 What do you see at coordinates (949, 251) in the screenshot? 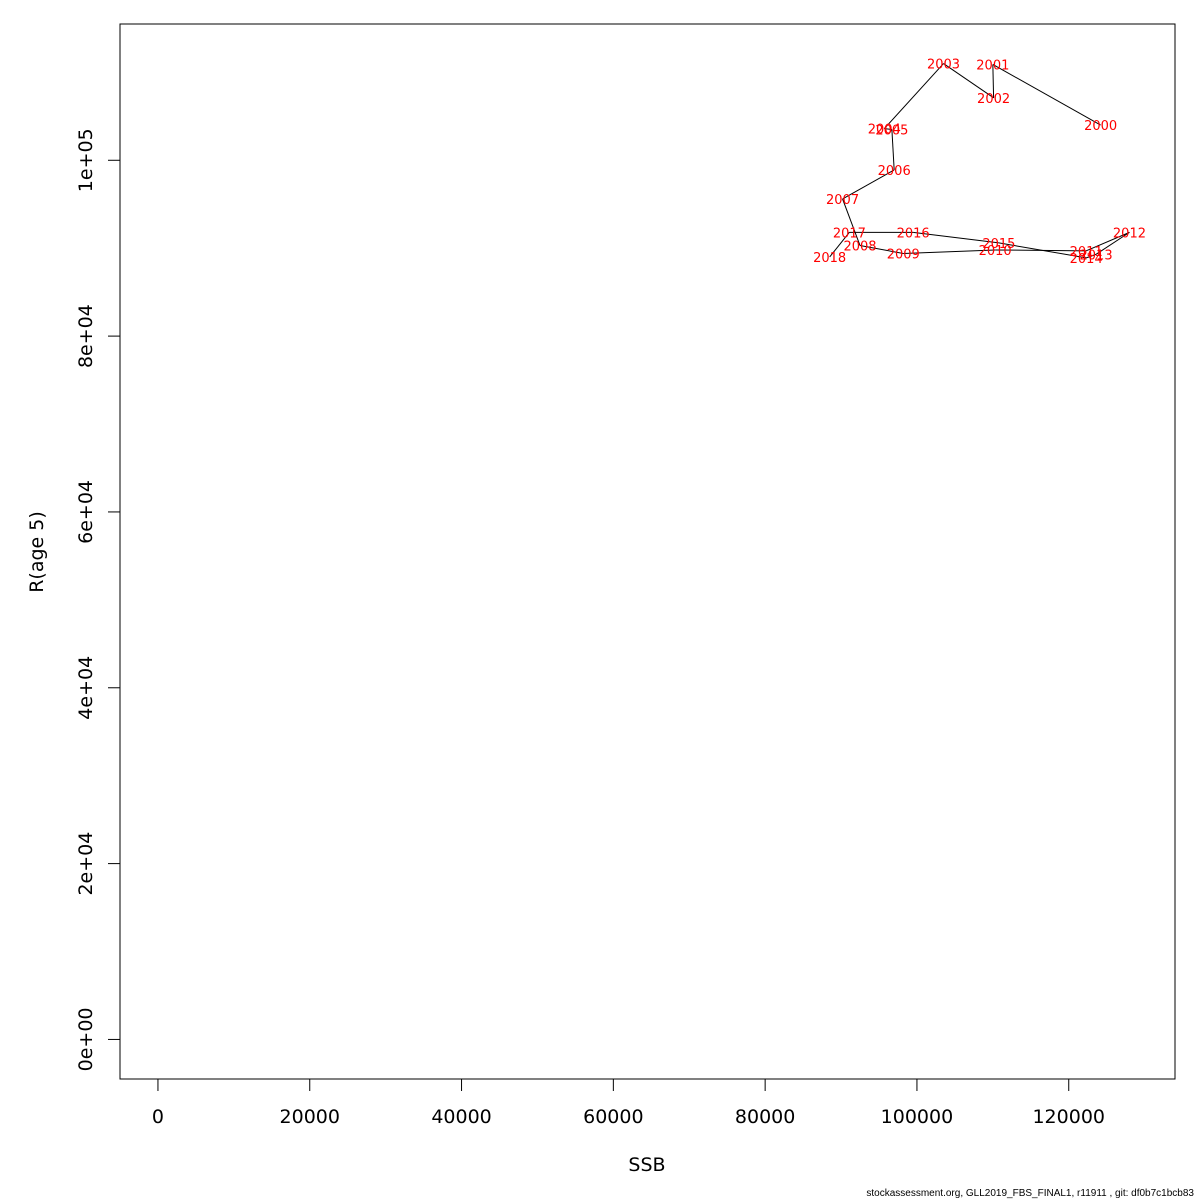
I see `path-segment-2009-2010` at bounding box center [949, 251].